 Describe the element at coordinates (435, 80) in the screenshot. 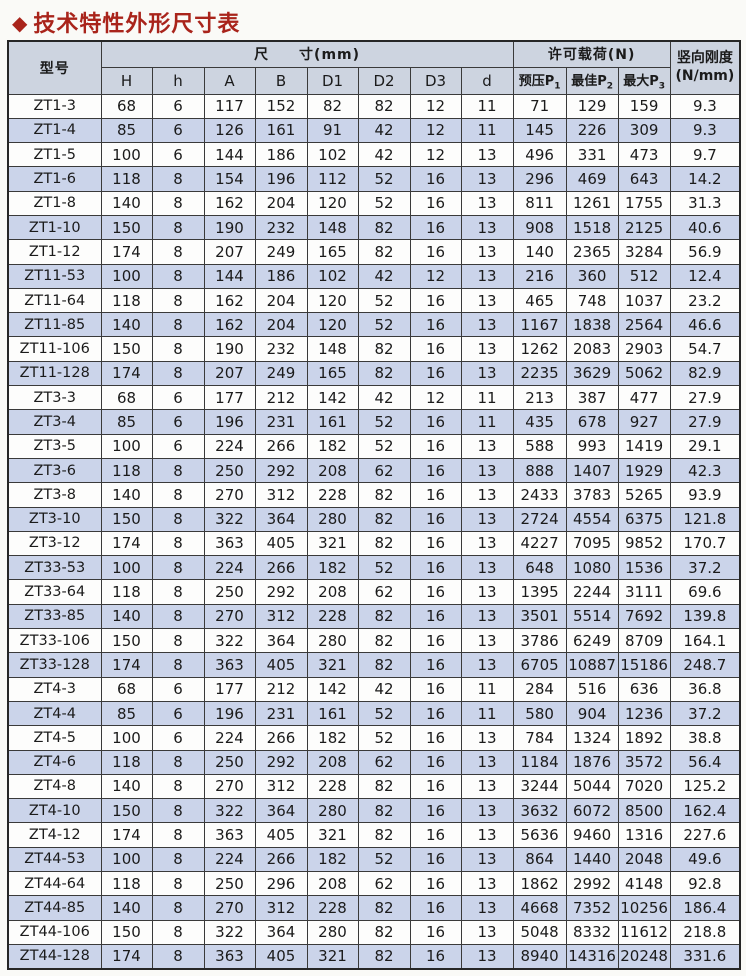

I see `col-header-D3: D3` at that location.